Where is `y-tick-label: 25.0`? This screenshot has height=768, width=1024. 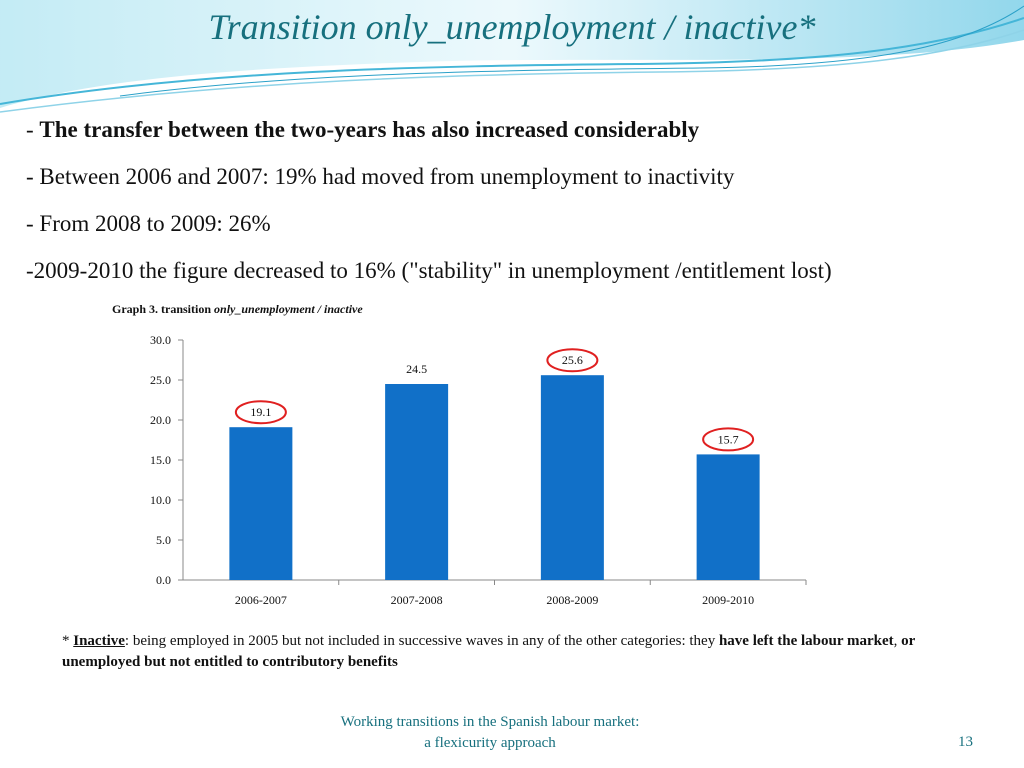
y-tick-label: 25.0 is located at coordinates (160, 380).